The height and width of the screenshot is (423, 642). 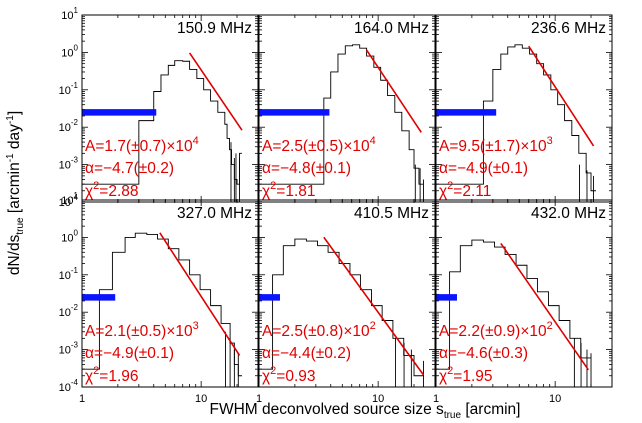 I want to click on fit-amplitude-label: A=1.7(±0.7)×104, so click(x=142, y=145).